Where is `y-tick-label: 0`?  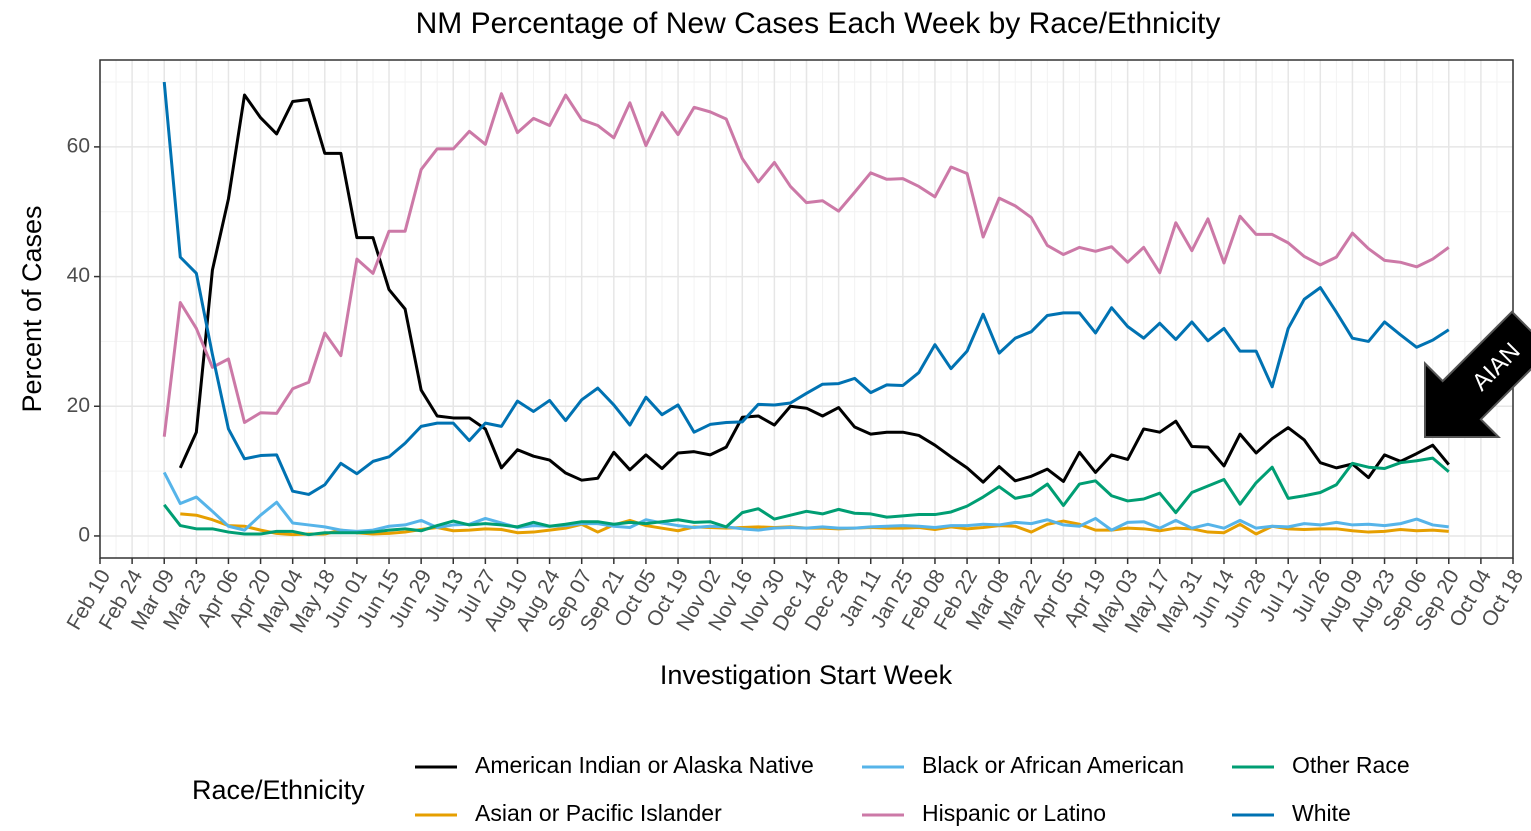 y-tick-label: 0 is located at coordinates (84, 535).